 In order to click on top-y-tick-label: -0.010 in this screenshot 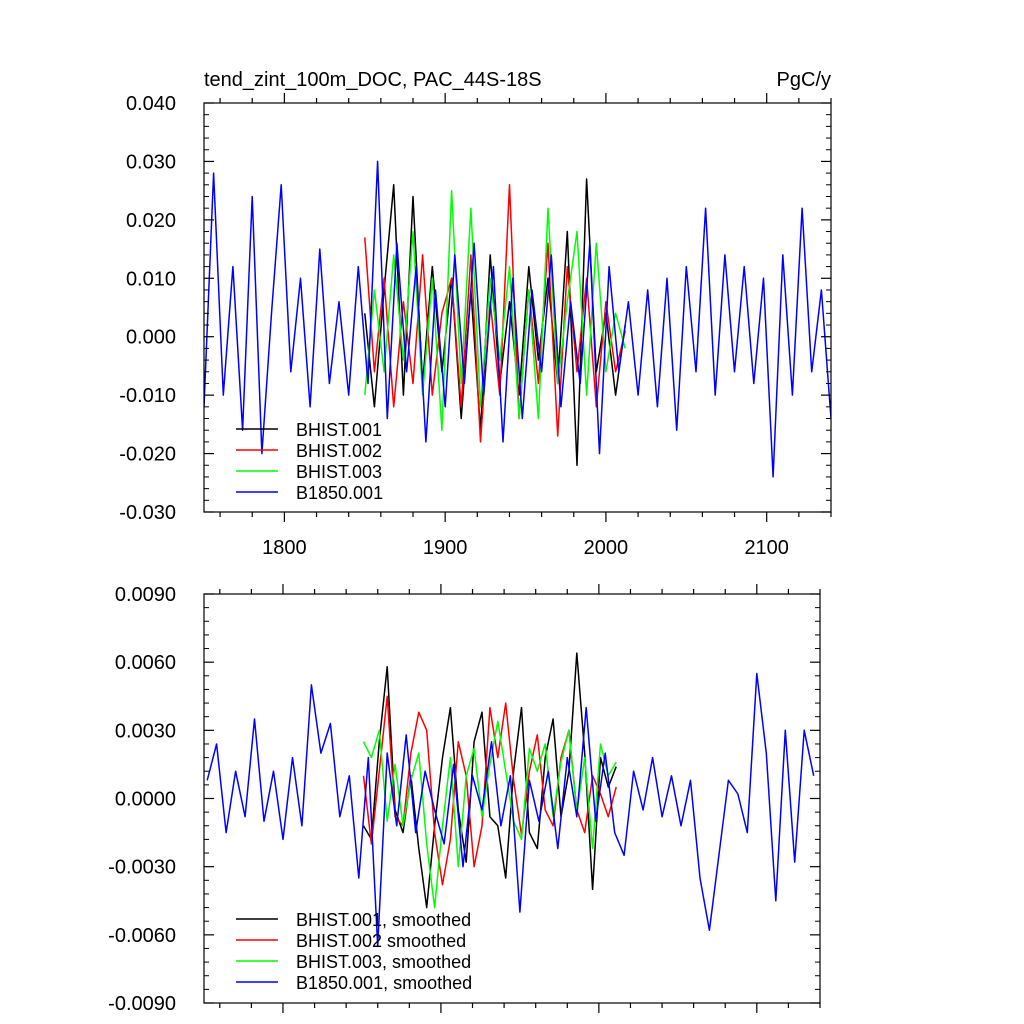, I will do `click(147, 396)`.